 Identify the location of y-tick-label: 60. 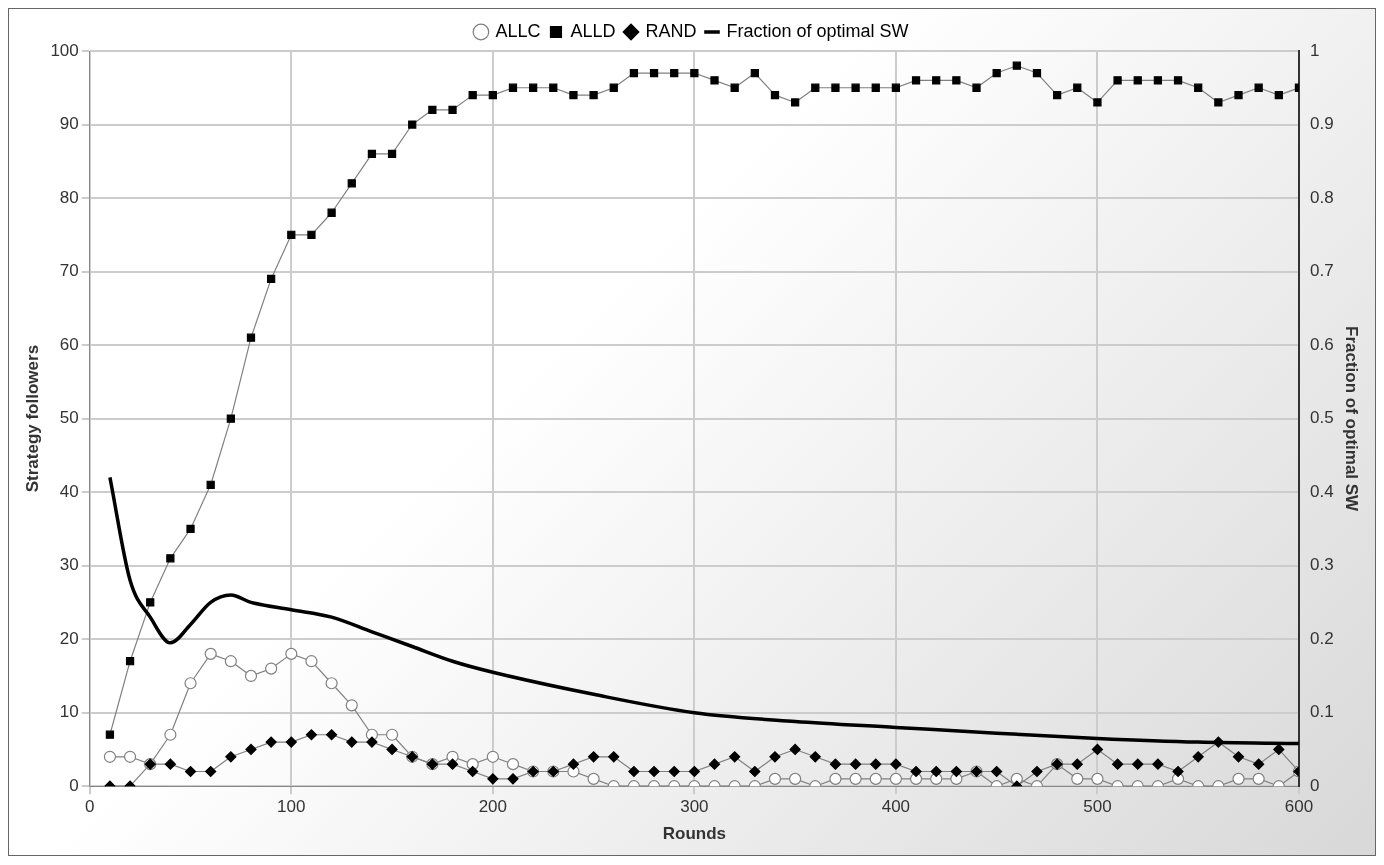
(69, 344).